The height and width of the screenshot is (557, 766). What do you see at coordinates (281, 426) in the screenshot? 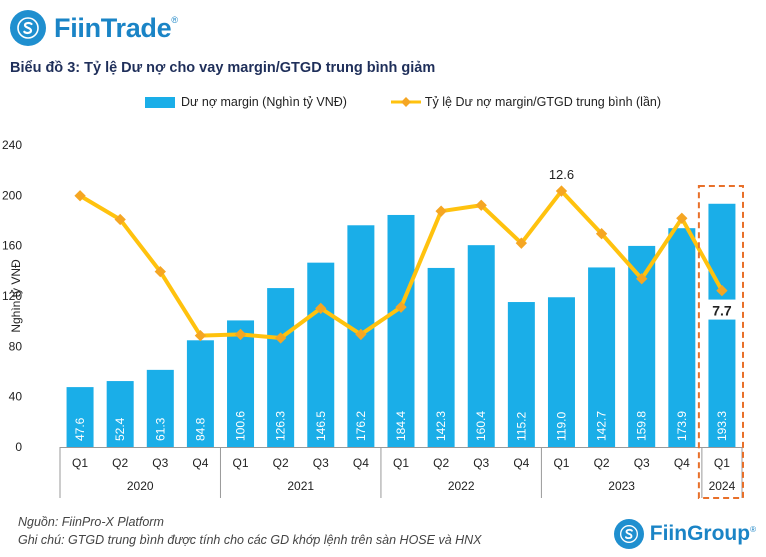
I see `bar-value-label: 126.3` at bounding box center [281, 426].